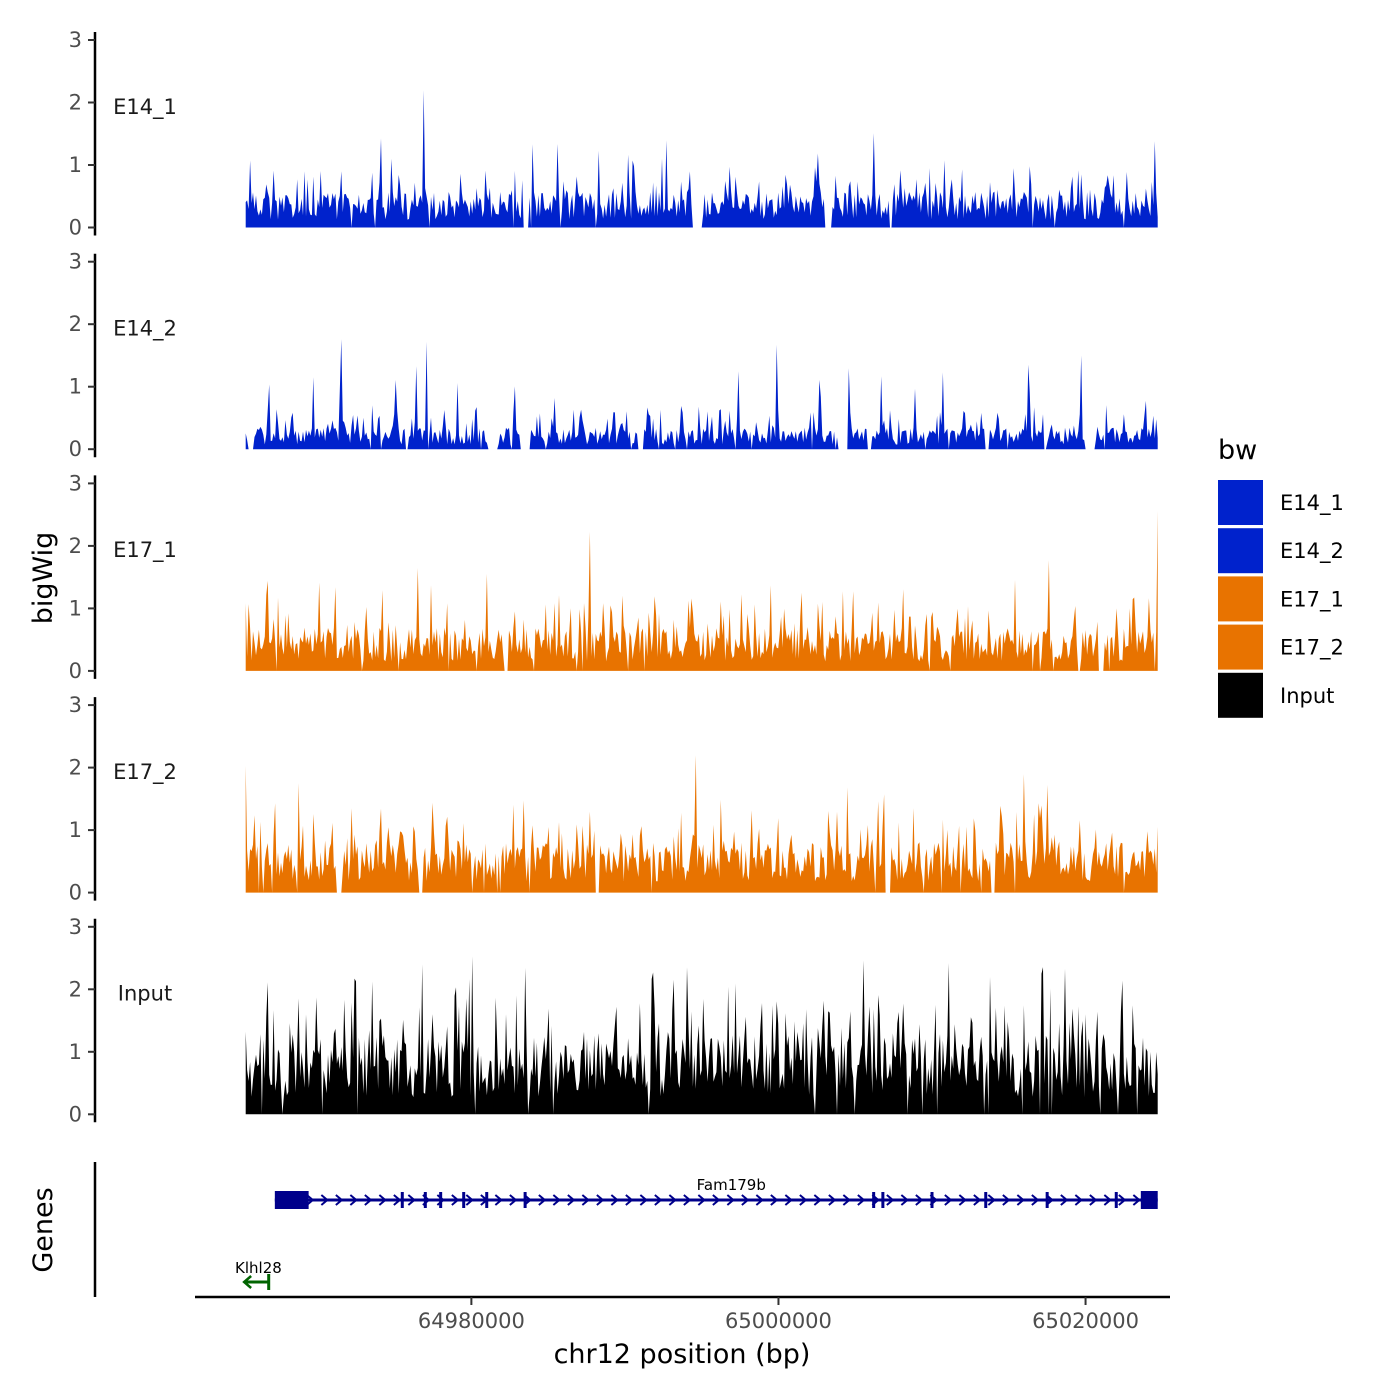 This screenshot has width=1400, height=1400. I want to click on y-tick-label-E17_2-2: 2, so click(75, 768).